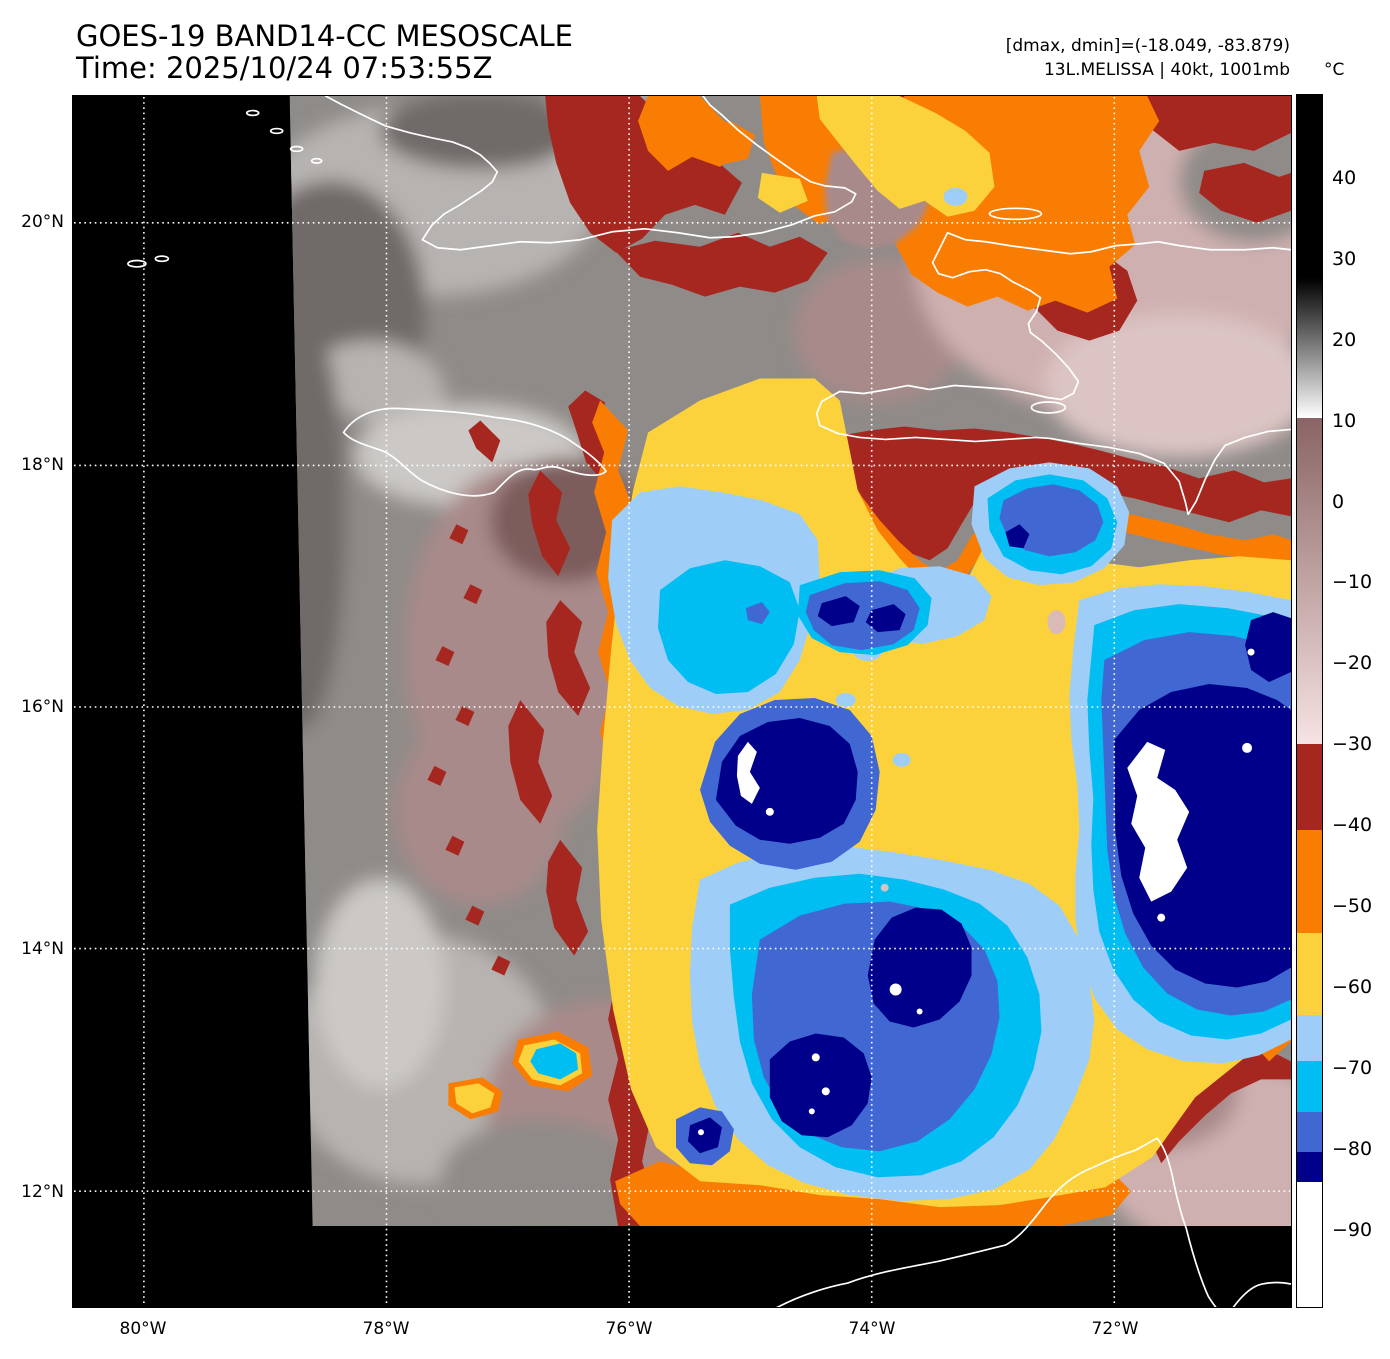 The image size is (1390, 1359). What do you see at coordinates (1344, 178) in the screenshot?
I see `colorbar-tick-label: 40` at bounding box center [1344, 178].